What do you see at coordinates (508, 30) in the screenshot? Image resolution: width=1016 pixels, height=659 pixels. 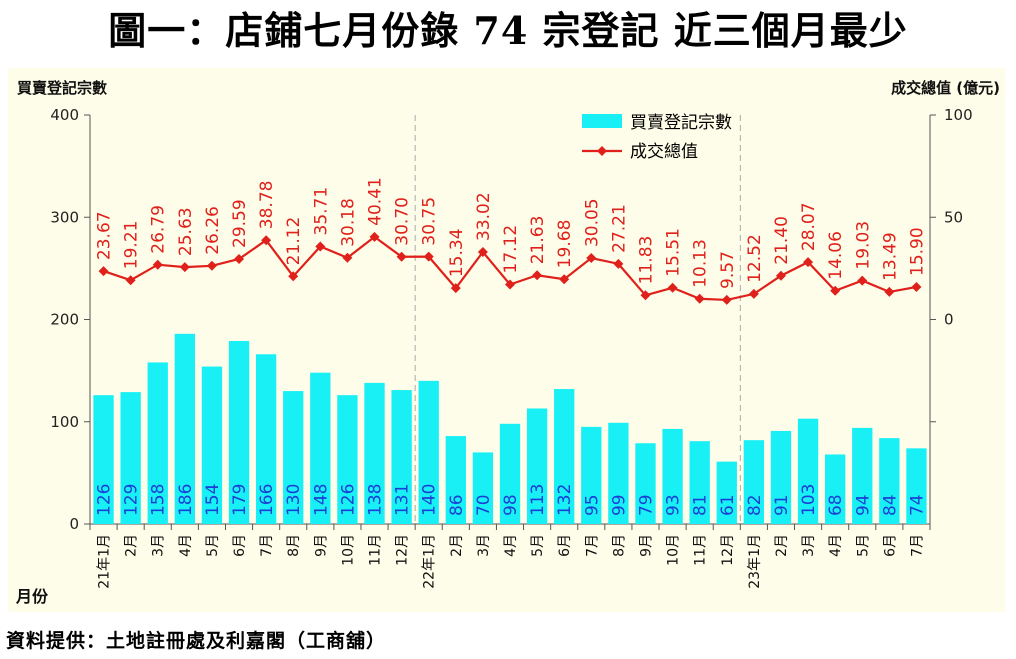 I see `chart-title: 圖一：店鋪七月份錄 74 宗登記 近三個月最少` at bounding box center [508, 30].